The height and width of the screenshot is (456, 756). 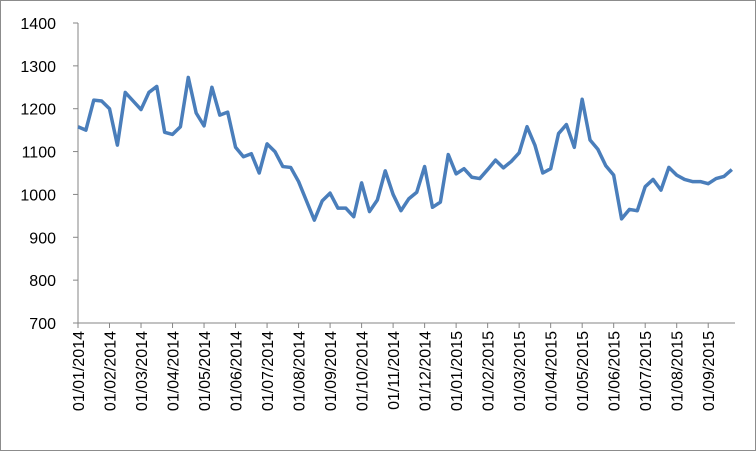 I want to click on y-tick-label: 1000, so click(x=38, y=195).